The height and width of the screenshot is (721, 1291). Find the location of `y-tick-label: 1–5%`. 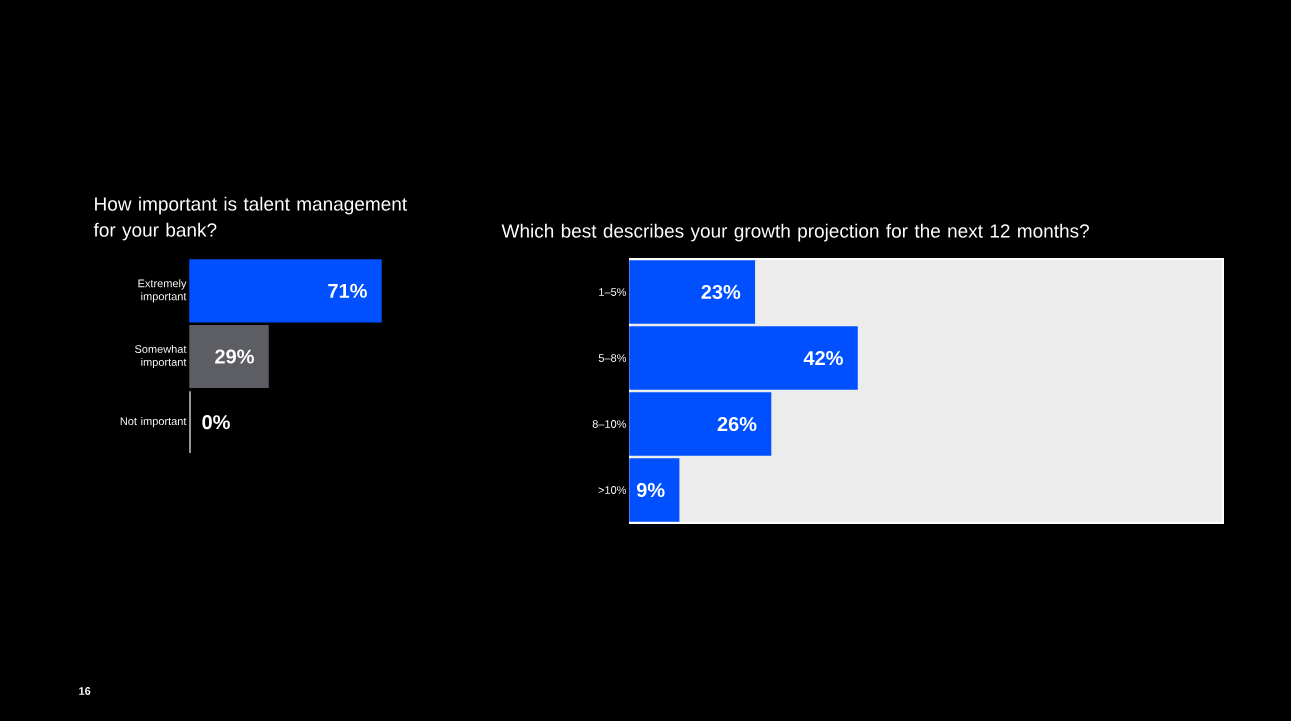

y-tick-label: 1–5% is located at coordinates (613, 292).